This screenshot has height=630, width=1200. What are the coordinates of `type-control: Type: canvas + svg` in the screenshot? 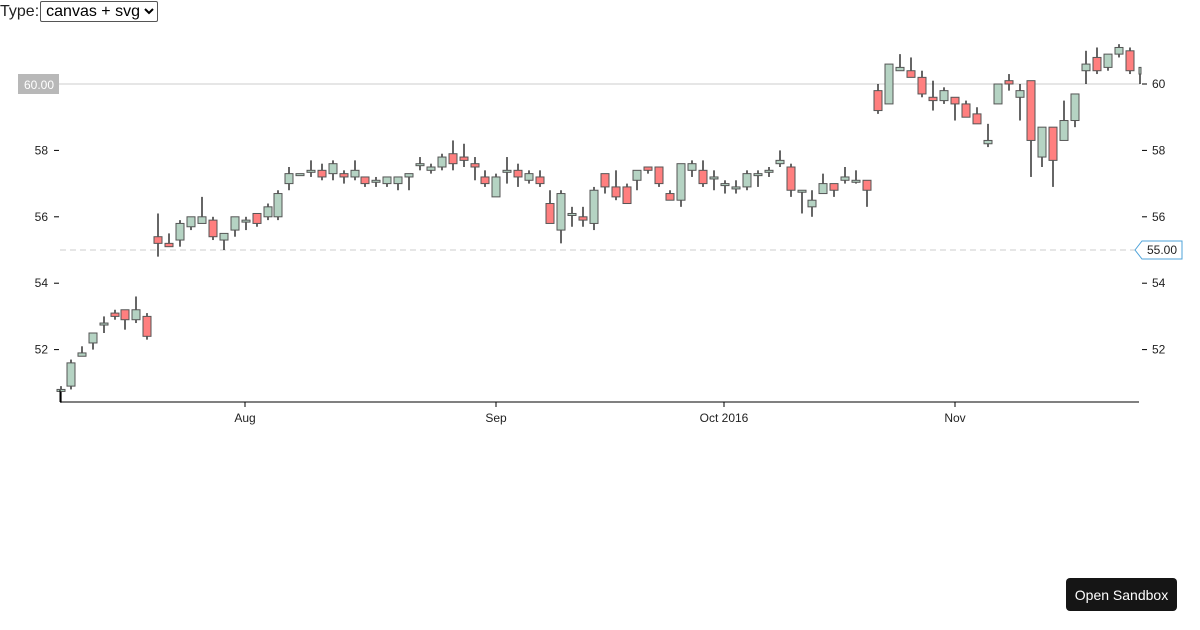 It's located at (79, 11).